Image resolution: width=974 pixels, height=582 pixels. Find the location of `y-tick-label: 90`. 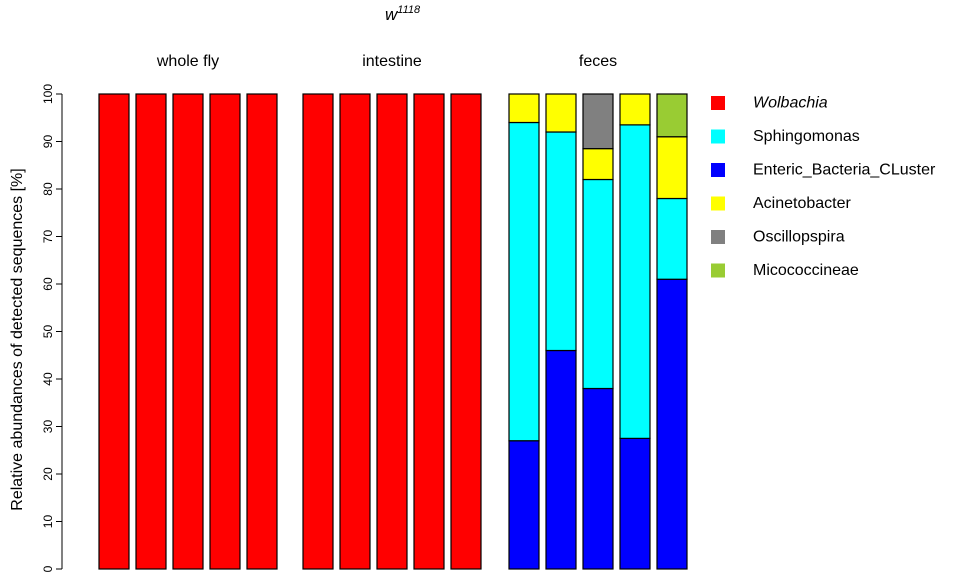

y-tick-label: 90 is located at coordinates (48, 142).